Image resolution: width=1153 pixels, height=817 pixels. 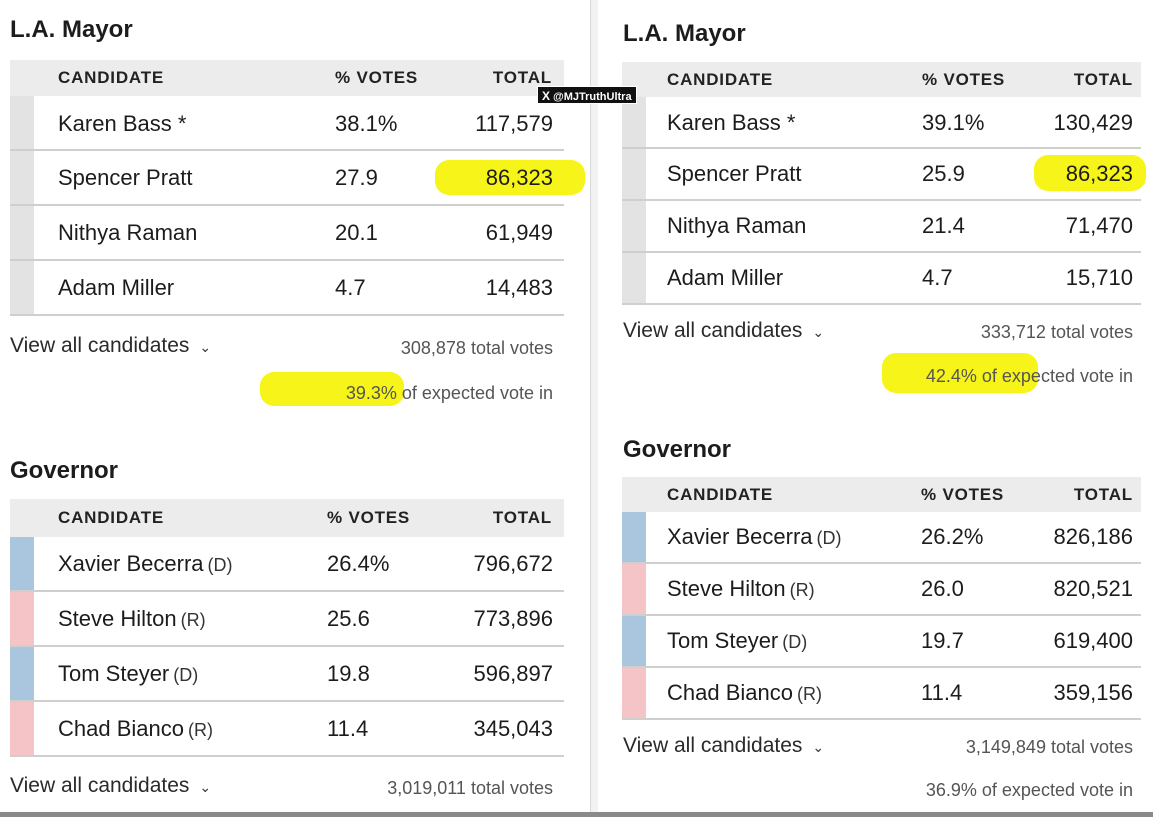 What do you see at coordinates (1103, 494) in the screenshot?
I see `total-column-header: TOTAL` at bounding box center [1103, 494].